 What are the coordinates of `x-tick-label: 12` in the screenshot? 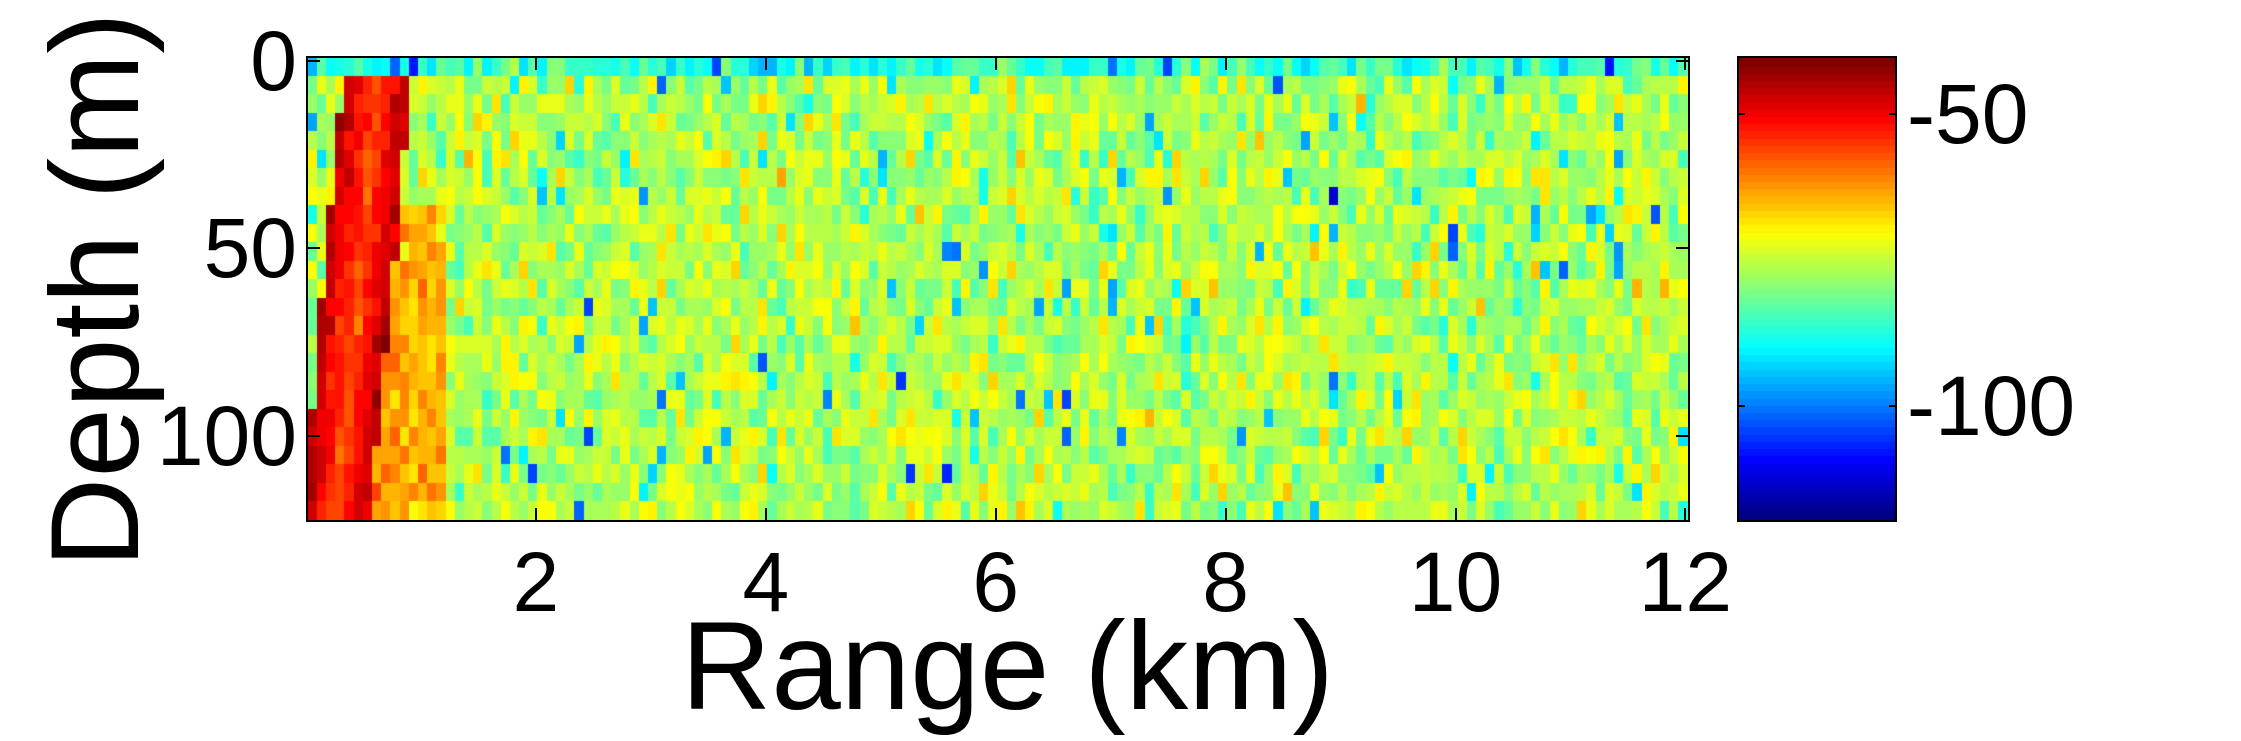 It's located at (1685, 582).